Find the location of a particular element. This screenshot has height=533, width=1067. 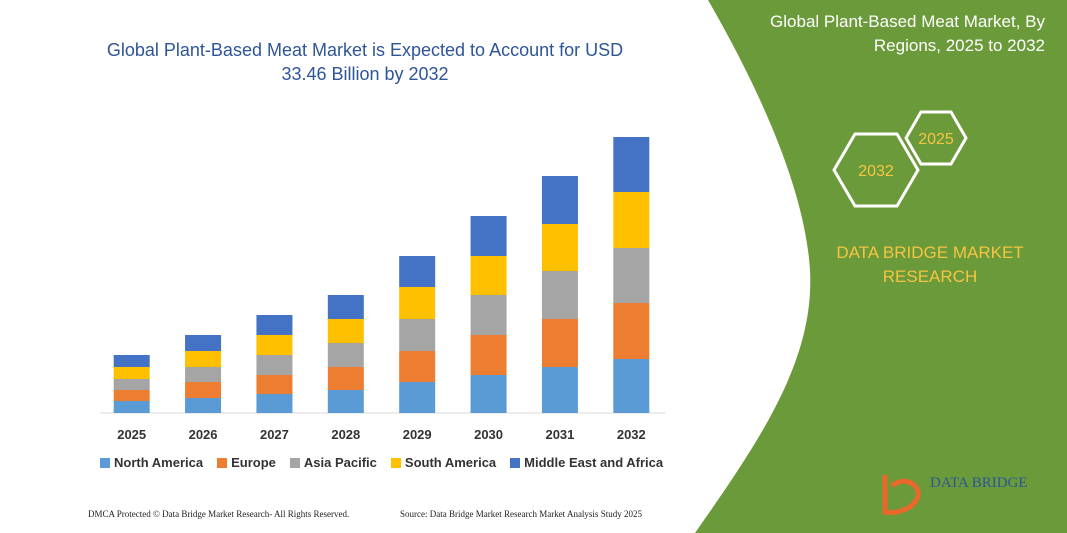

legend-label: Middle East and Africa is located at coordinates (594, 462).